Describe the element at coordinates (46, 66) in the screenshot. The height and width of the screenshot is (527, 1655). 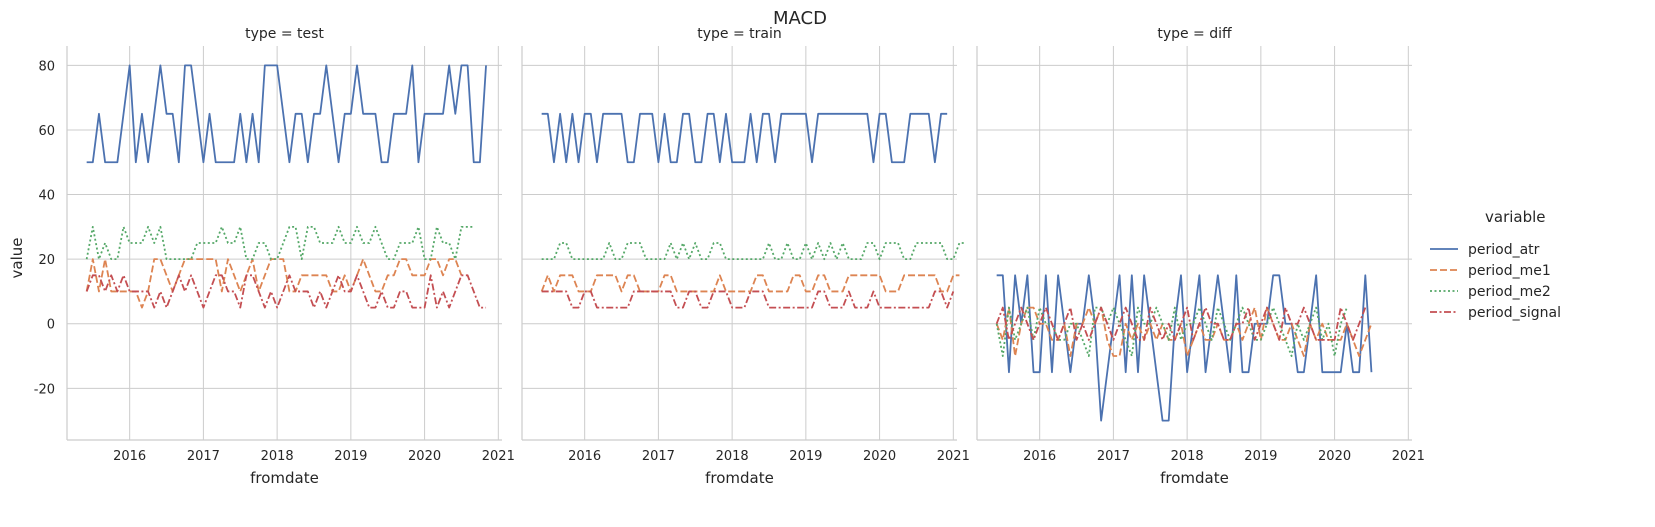
I see `y-tick-label: 80` at that location.